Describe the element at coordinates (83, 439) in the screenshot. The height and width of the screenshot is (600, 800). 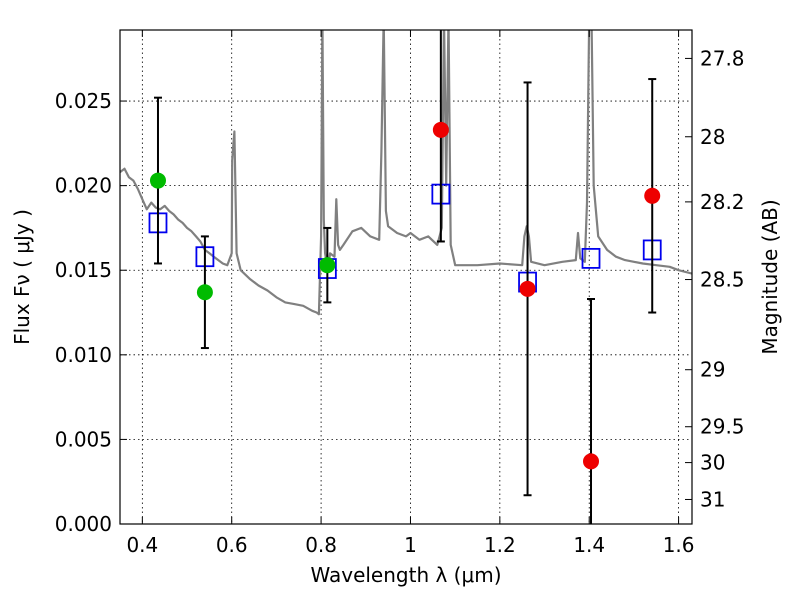
I see `y-tick-label: 0.005` at that location.